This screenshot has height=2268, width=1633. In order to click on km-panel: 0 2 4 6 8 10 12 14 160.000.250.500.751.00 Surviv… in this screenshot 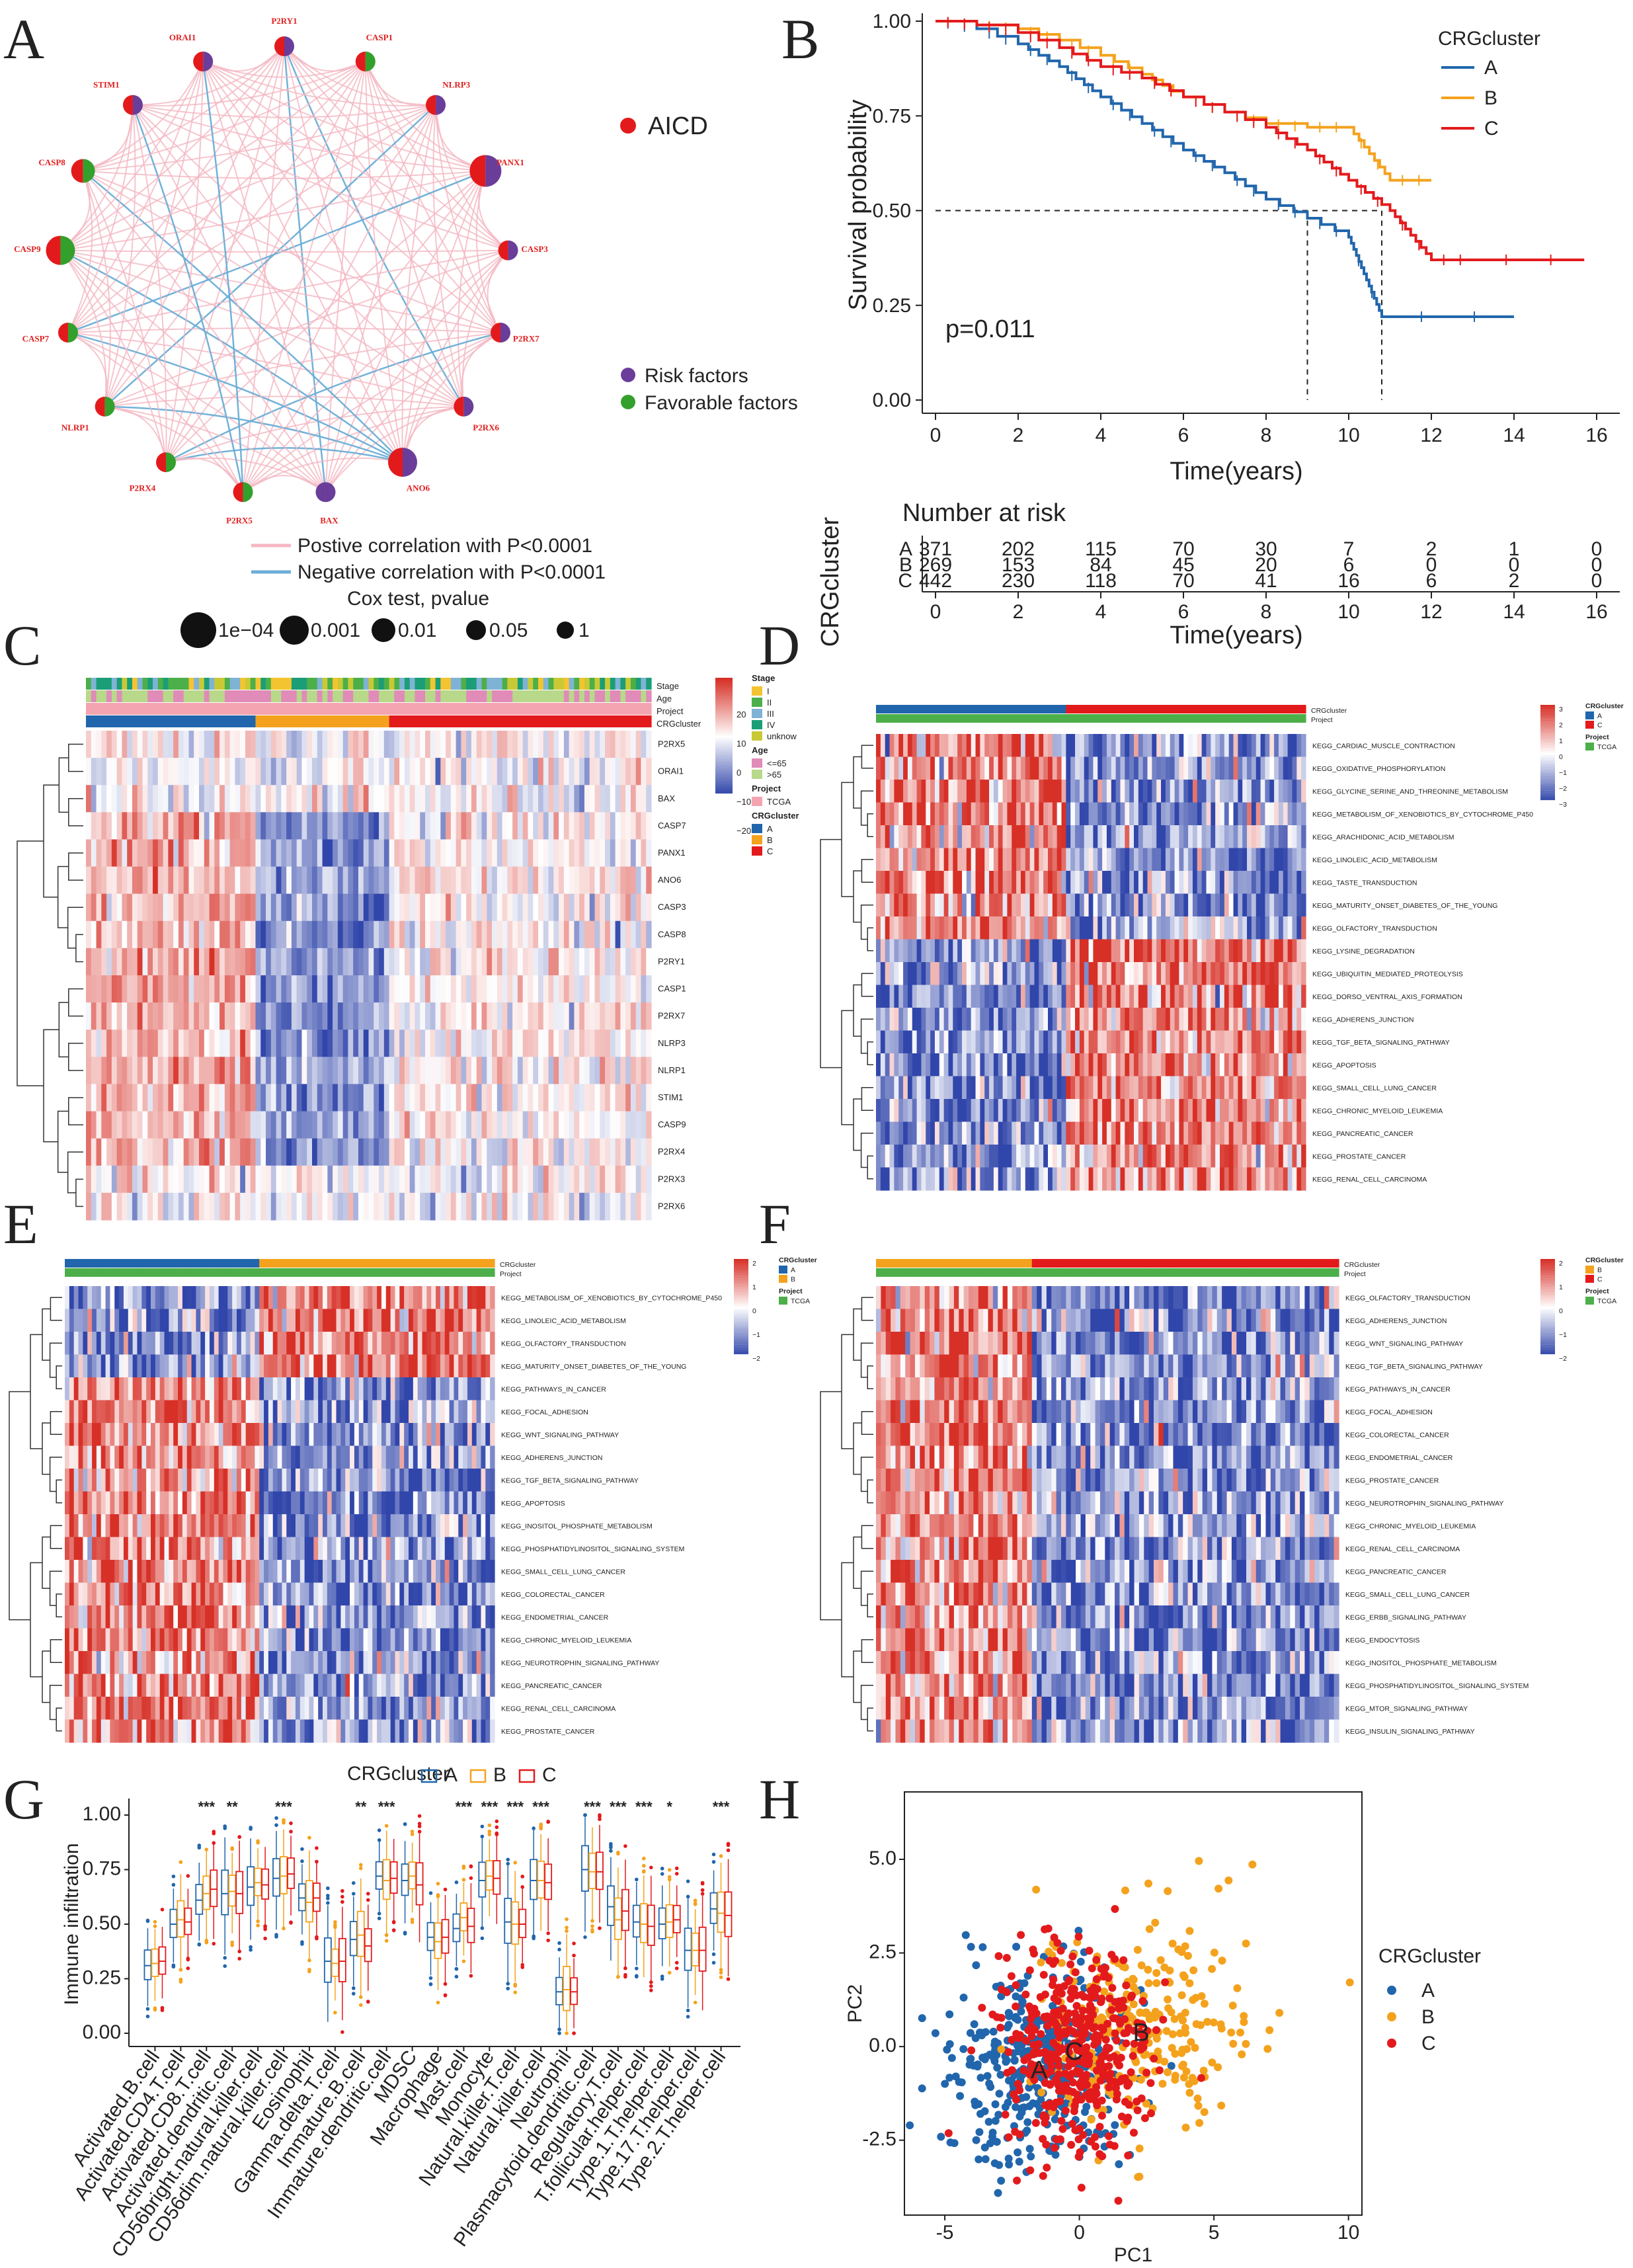, I will do `click(1218, 330)`.